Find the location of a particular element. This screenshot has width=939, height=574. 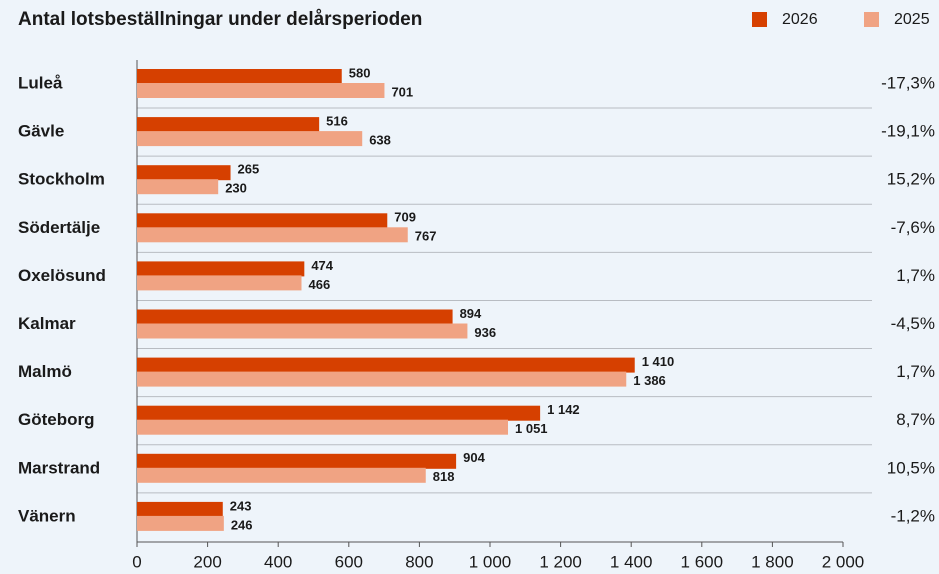

legend-label: 2026 is located at coordinates (800, 19).